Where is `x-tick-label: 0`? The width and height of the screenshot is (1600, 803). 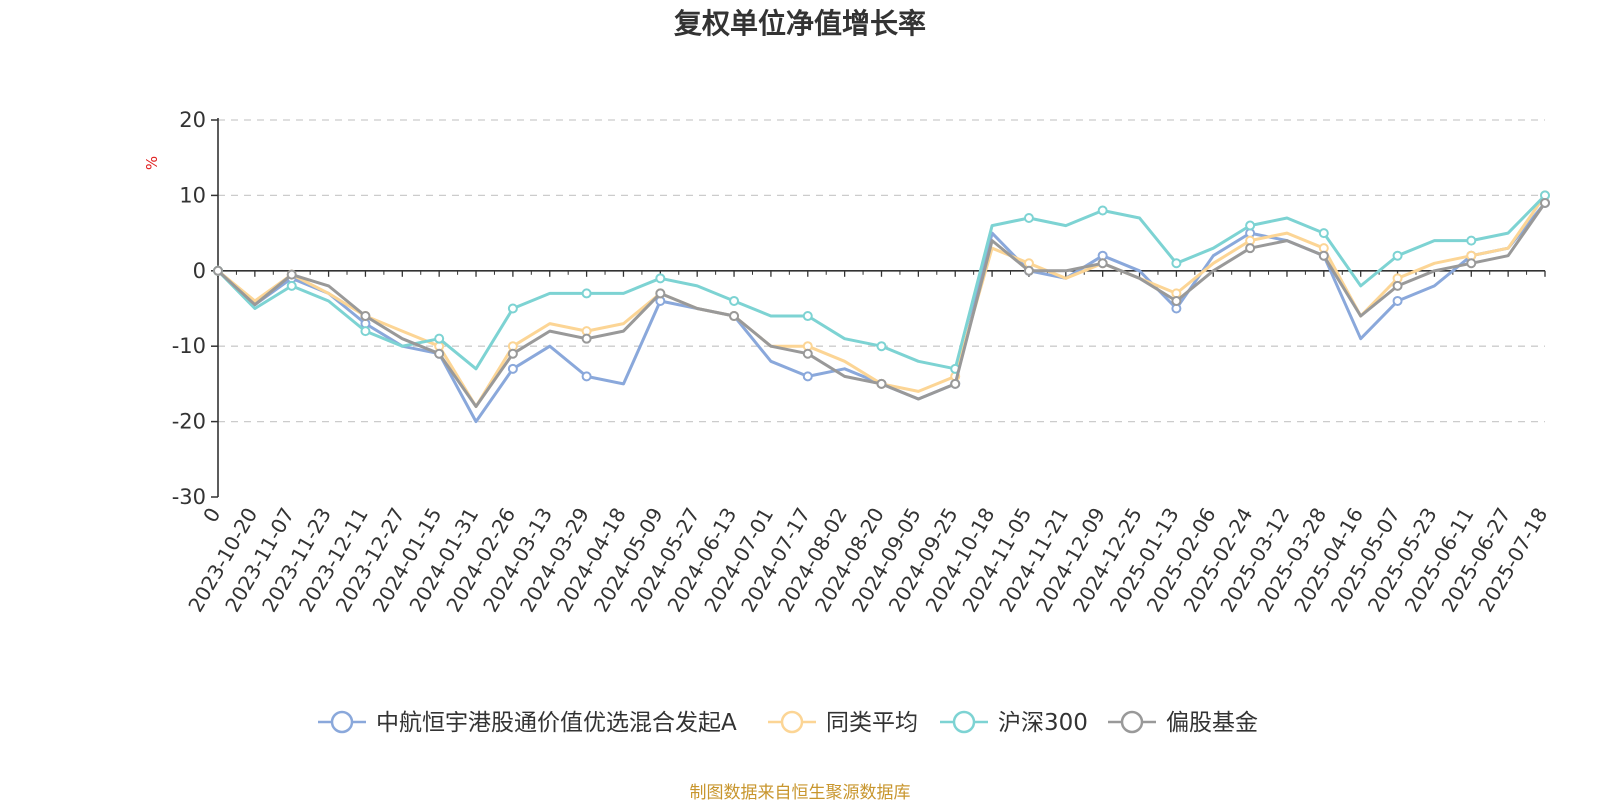
x-tick-label: 0 is located at coordinates (211, 515).